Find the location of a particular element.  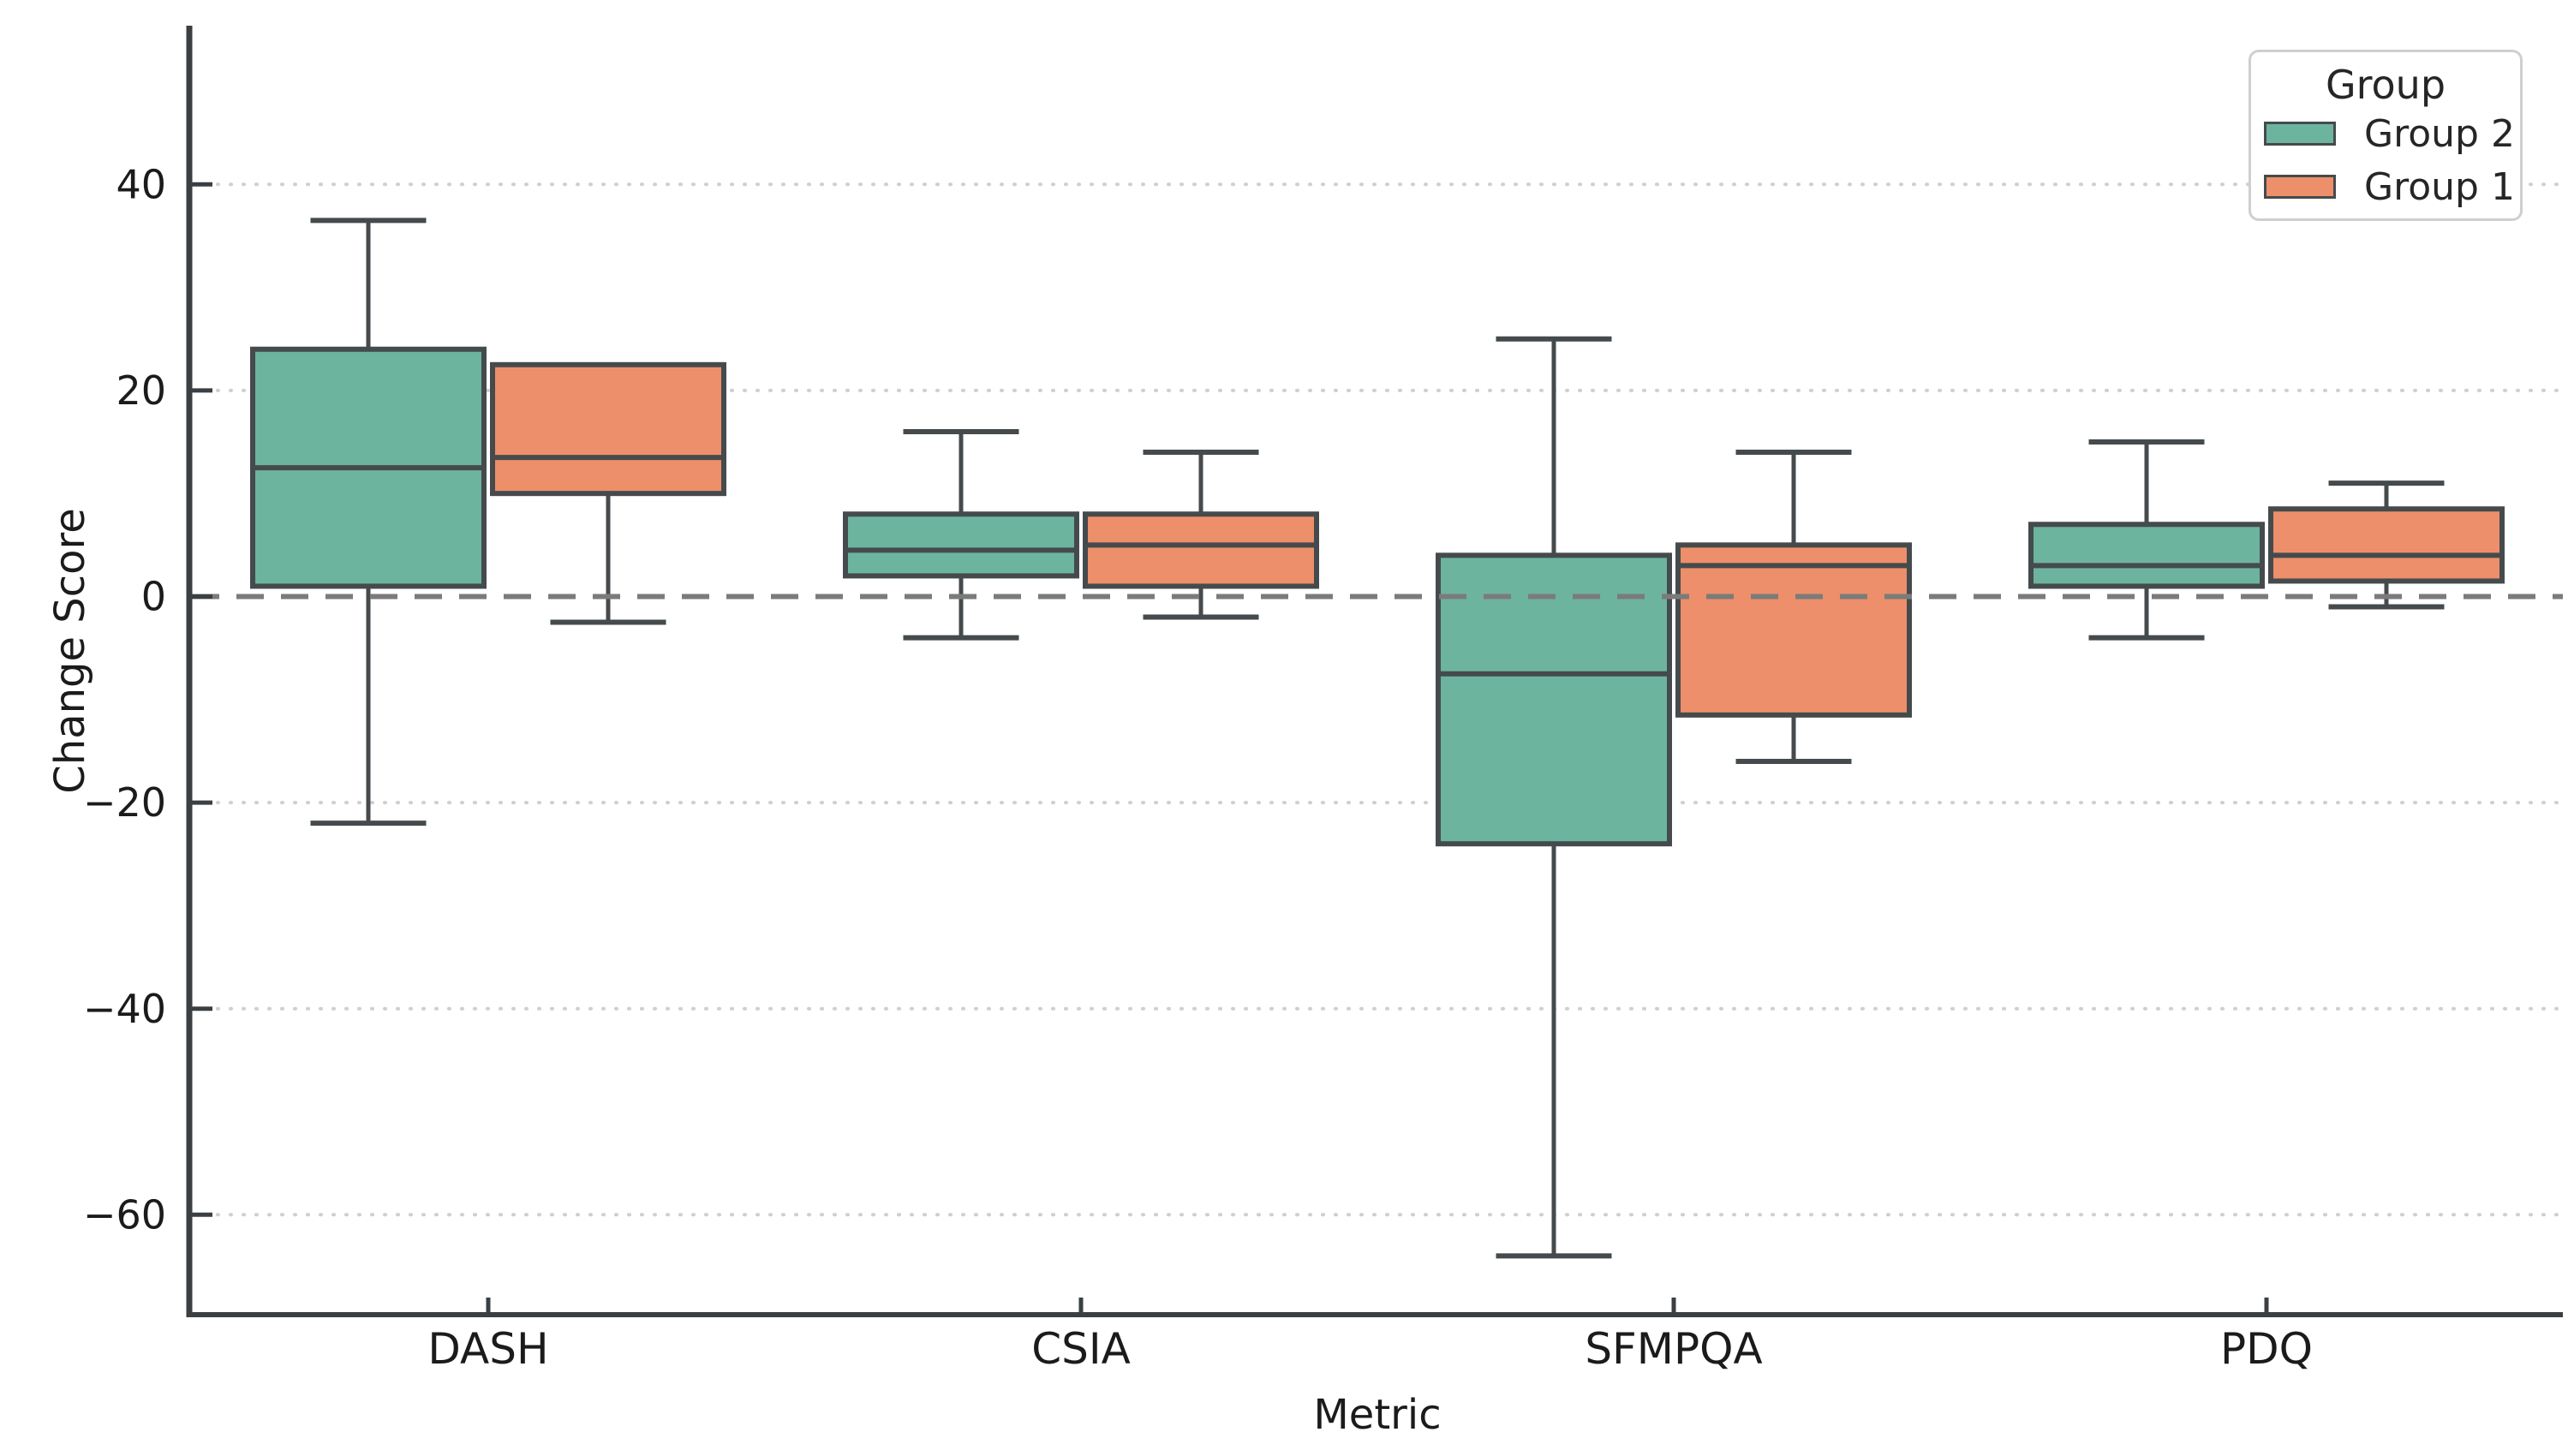

box-group-2-DASH is located at coordinates (368, 522).